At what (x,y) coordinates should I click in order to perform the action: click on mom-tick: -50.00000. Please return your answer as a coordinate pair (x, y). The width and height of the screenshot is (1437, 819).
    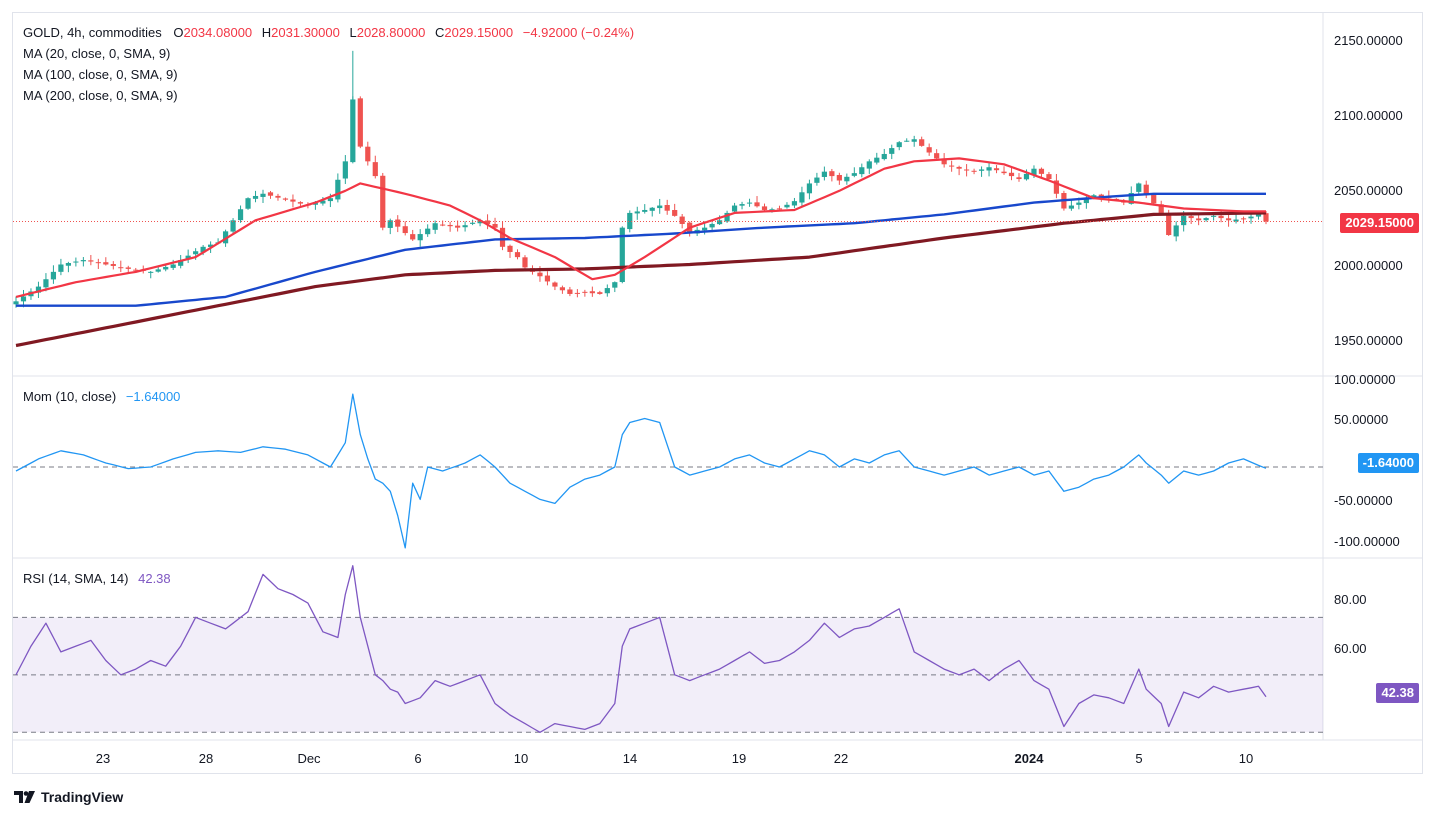
    Looking at the image, I should click on (1363, 500).